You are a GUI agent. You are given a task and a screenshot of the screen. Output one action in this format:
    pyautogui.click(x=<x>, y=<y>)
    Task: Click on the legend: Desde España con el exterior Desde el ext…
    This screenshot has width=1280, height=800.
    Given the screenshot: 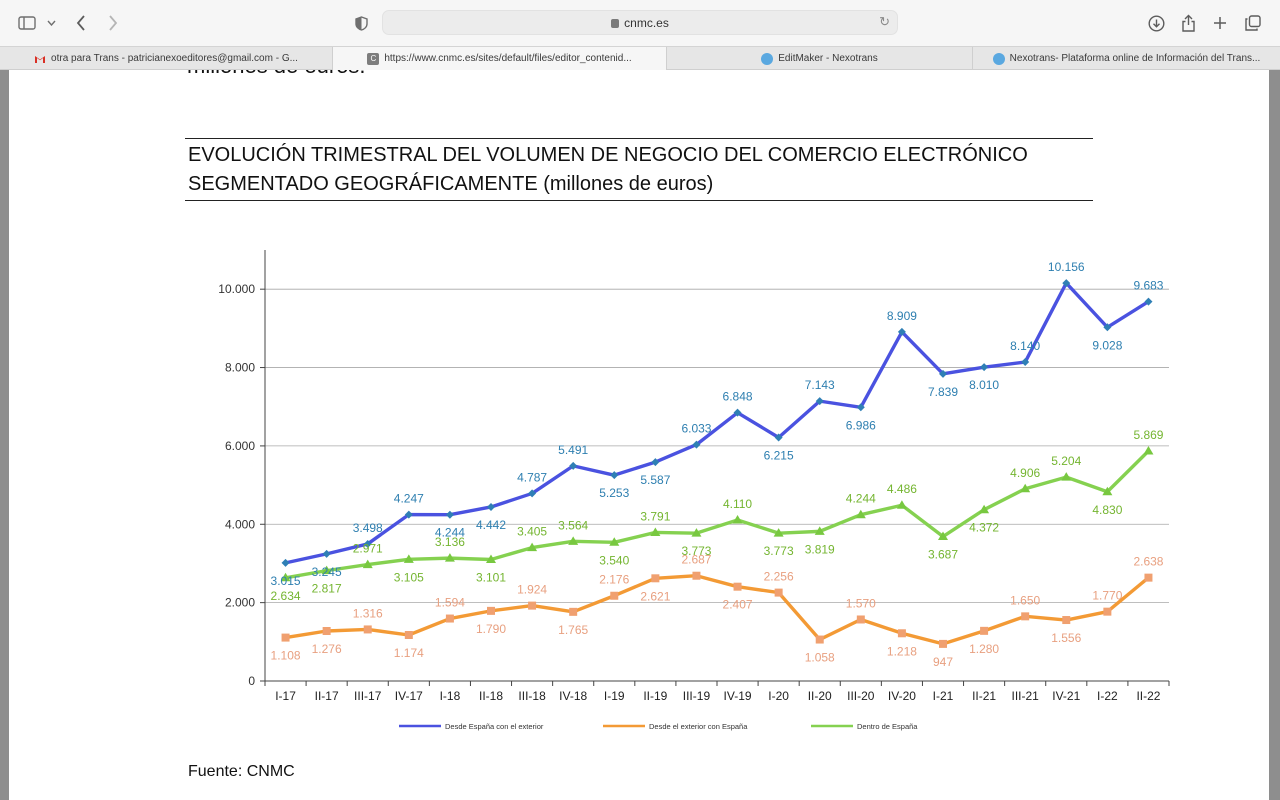 What is the action you would take?
    pyautogui.click(x=658, y=726)
    